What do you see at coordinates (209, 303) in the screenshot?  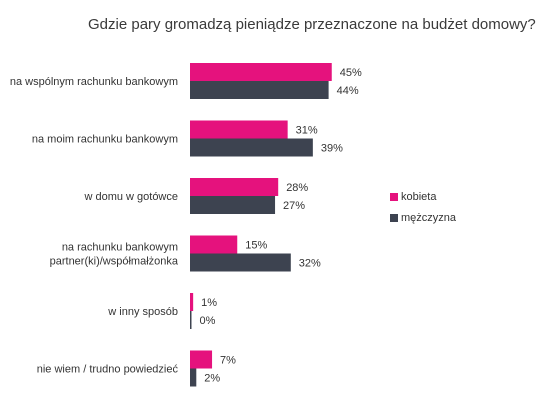 I see `data-label: 1%` at bounding box center [209, 303].